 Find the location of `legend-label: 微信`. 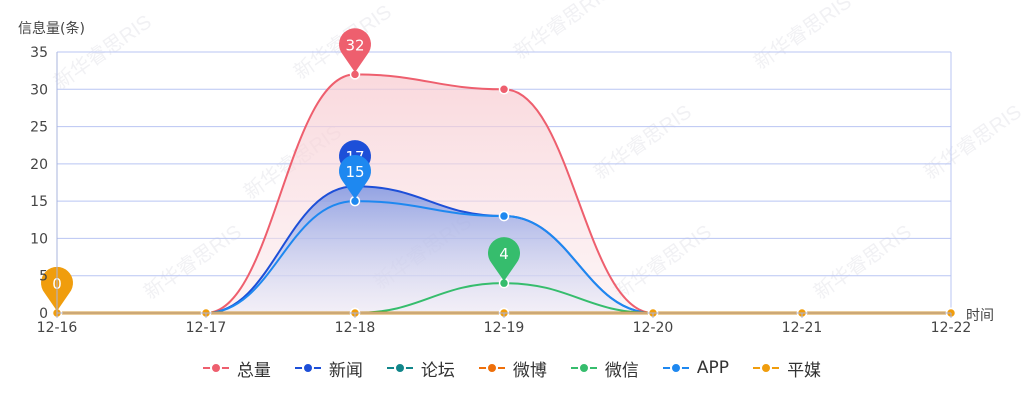

legend-label: 微信 is located at coordinates (622, 368).